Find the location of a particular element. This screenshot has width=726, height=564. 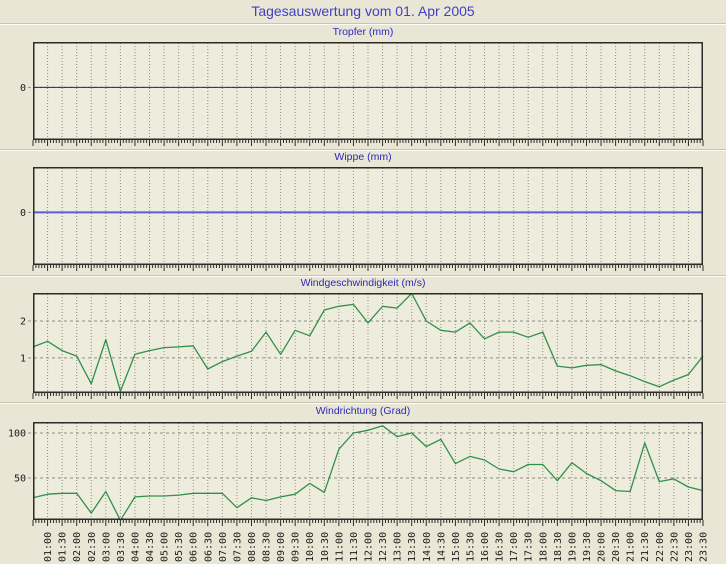

svg-text: 19:00 is located at coordinates (572, 547).